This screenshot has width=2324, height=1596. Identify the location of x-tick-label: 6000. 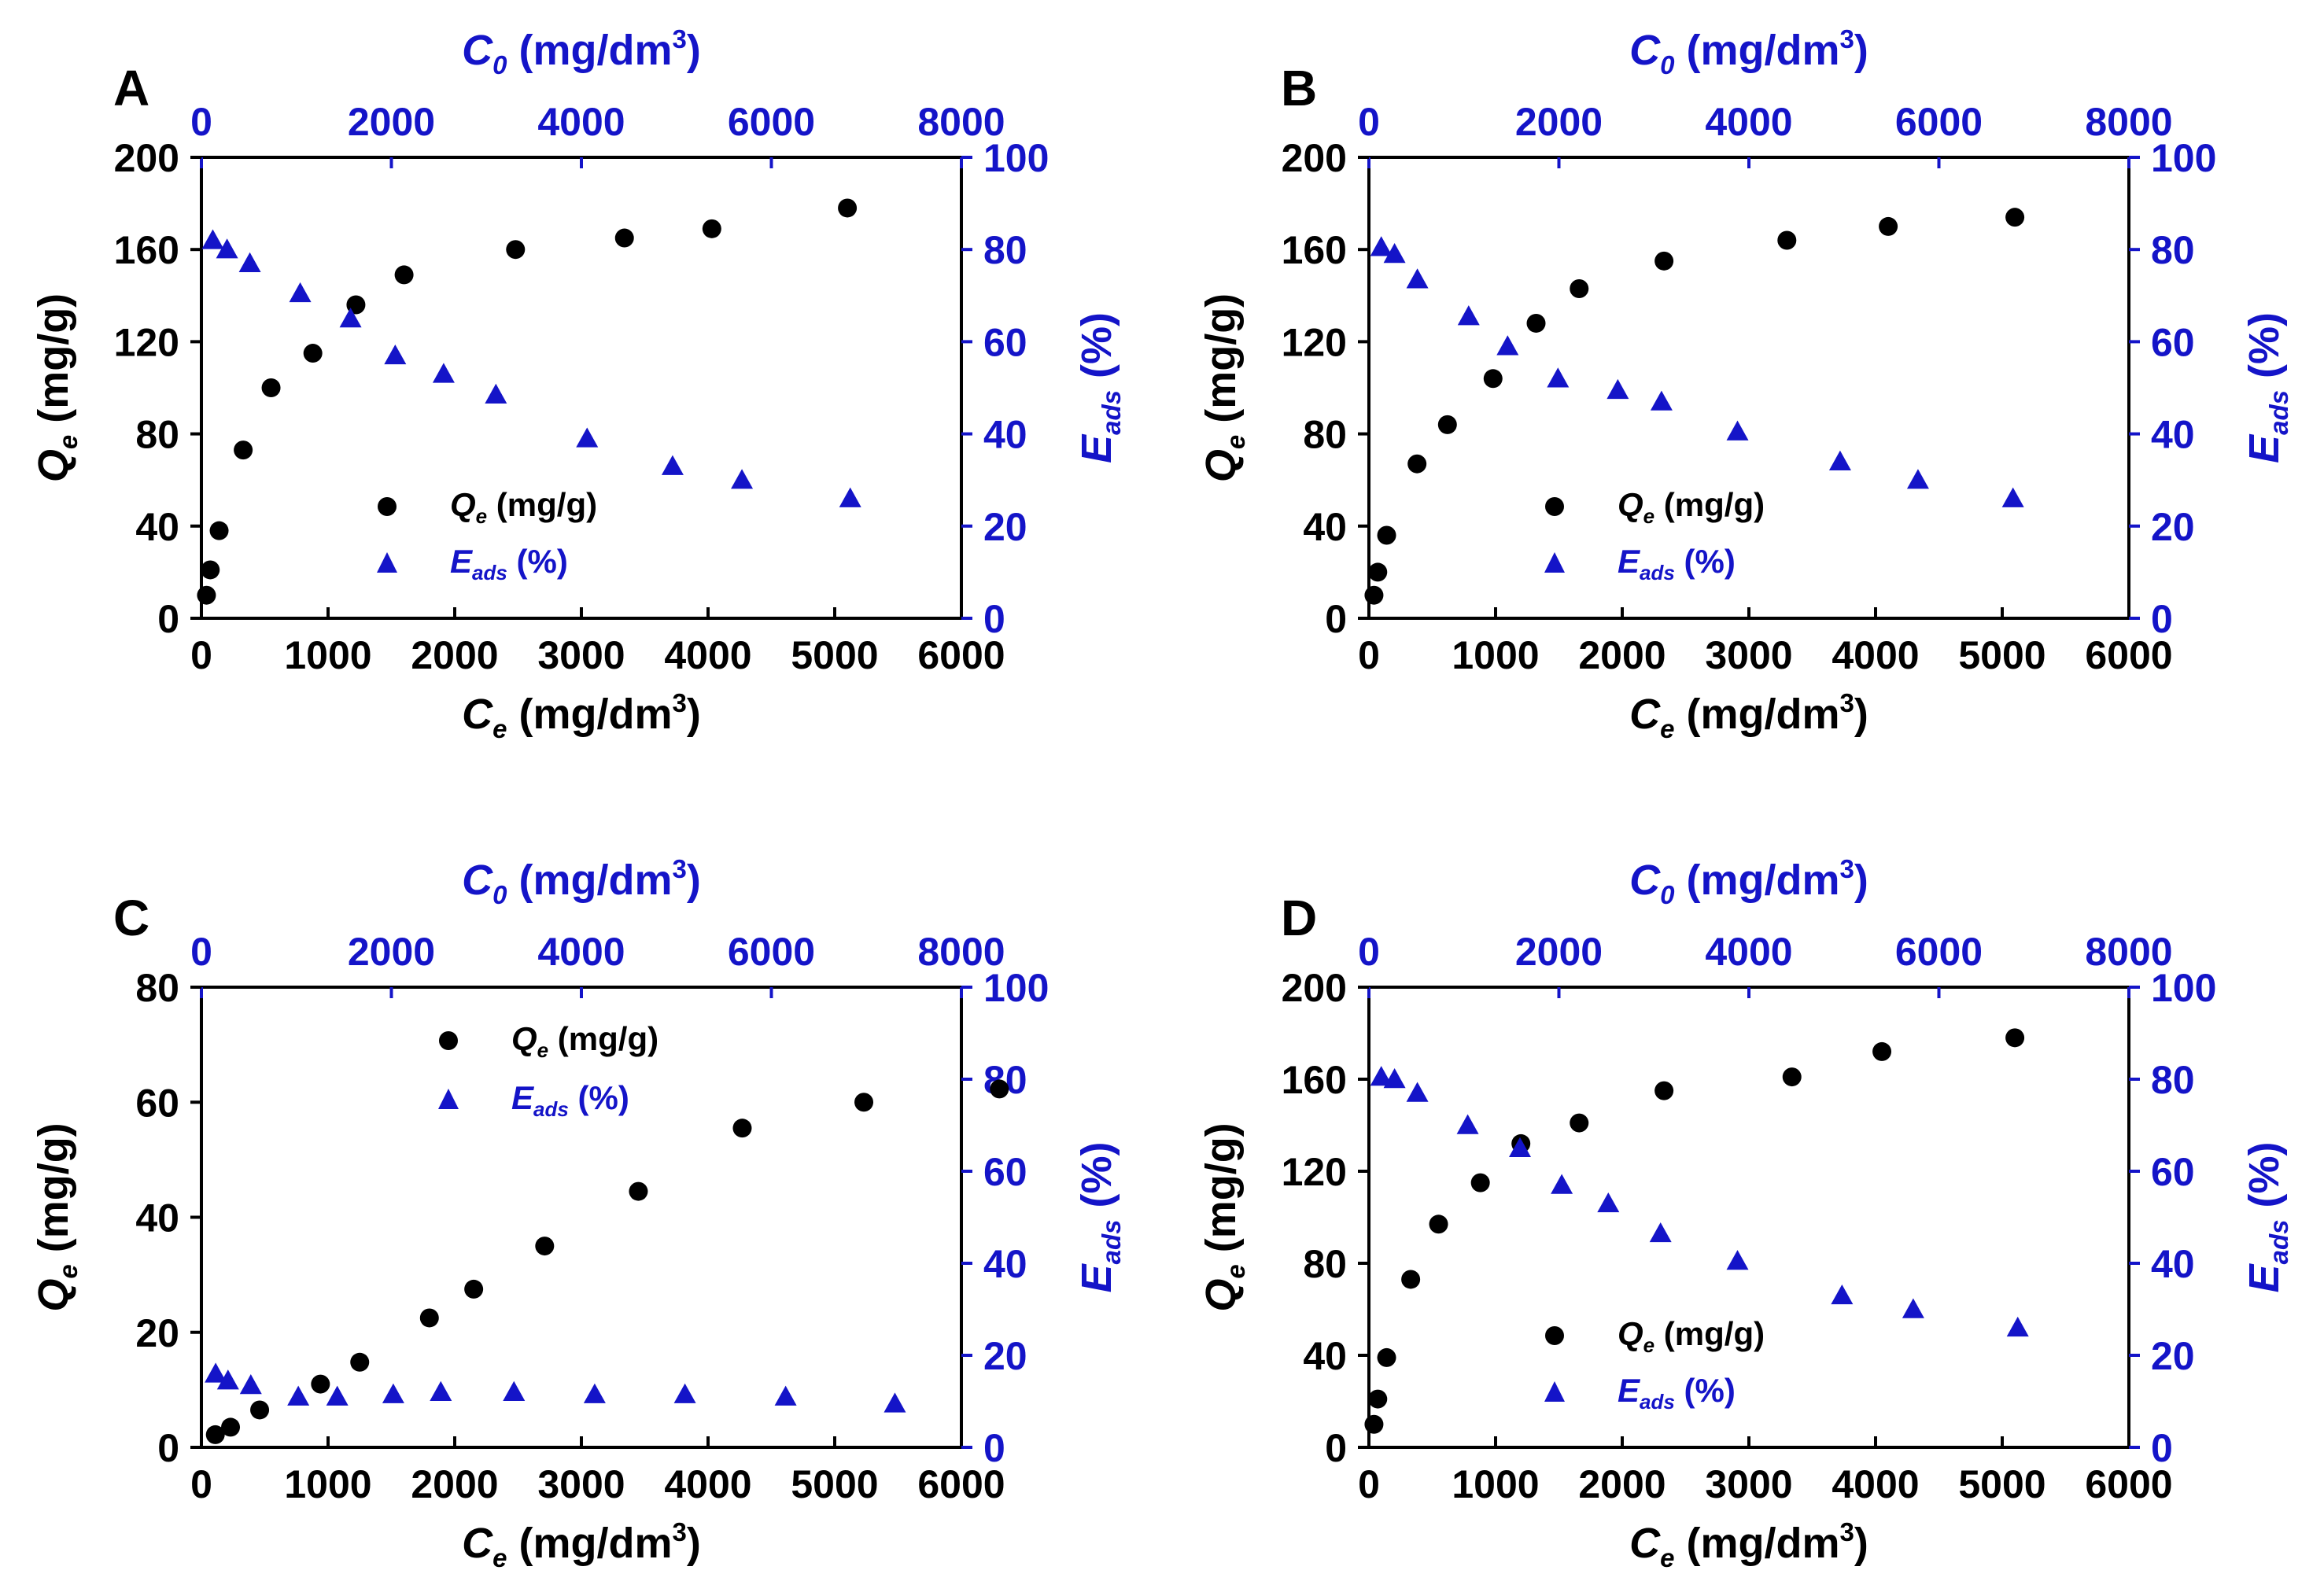
(2128, 1484).